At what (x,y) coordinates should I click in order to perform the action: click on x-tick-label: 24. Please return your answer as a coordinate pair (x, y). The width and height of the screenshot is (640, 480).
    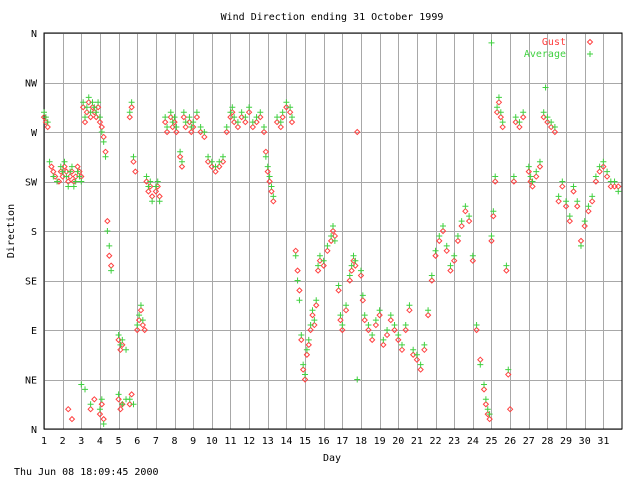
    Looking at the image, I should click on (473, 441).